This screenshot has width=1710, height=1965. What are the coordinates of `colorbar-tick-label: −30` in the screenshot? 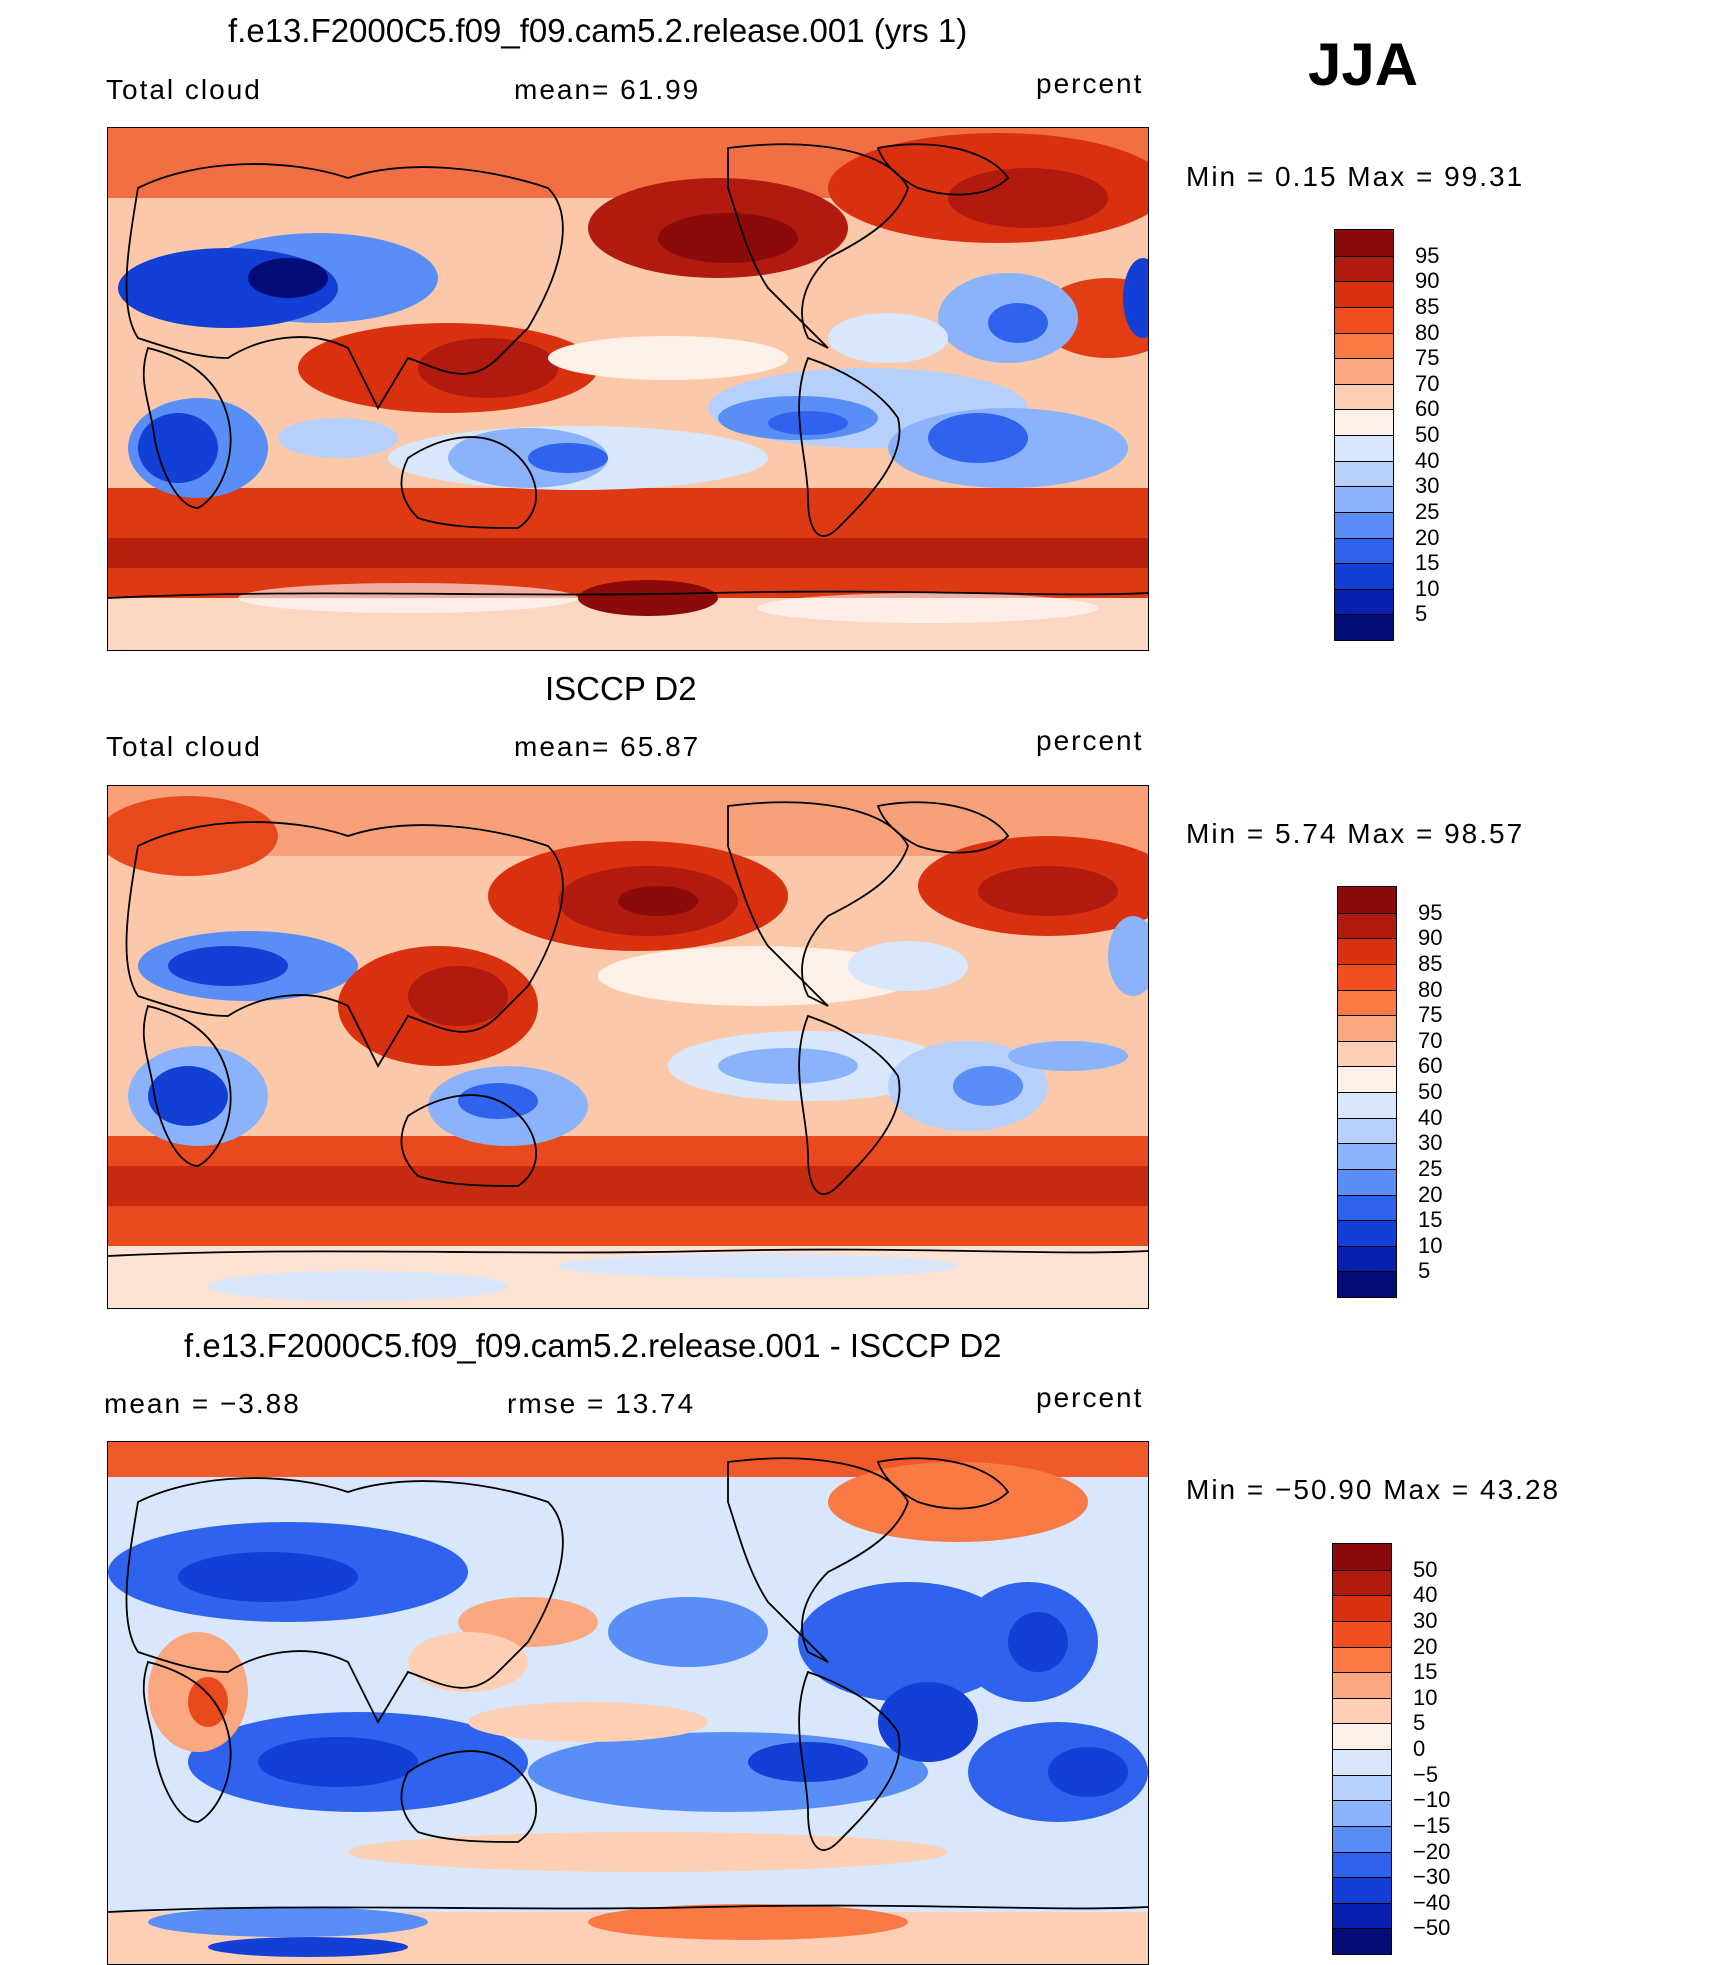 It's located at (1432, 1877).